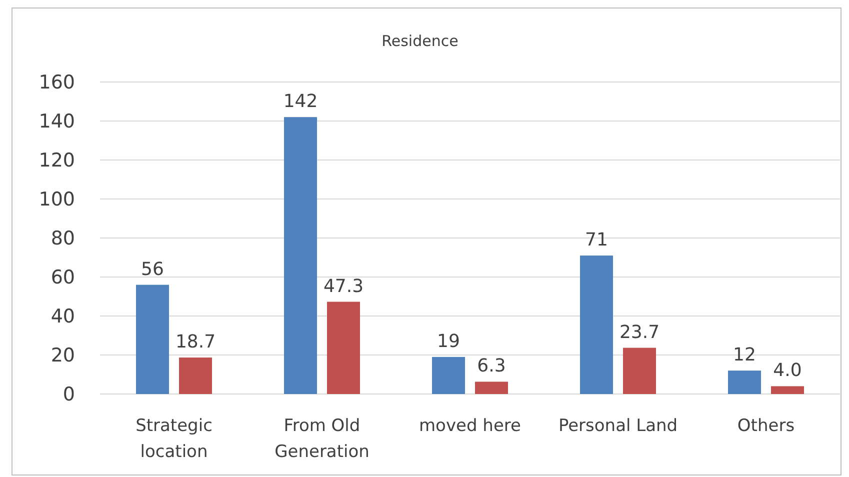 Image resolution: width=849 pixels, height=477 pixels. Describe the element at coordinates (56, 199) in the screenshot. I see `y-tick-label: 100` at that location.